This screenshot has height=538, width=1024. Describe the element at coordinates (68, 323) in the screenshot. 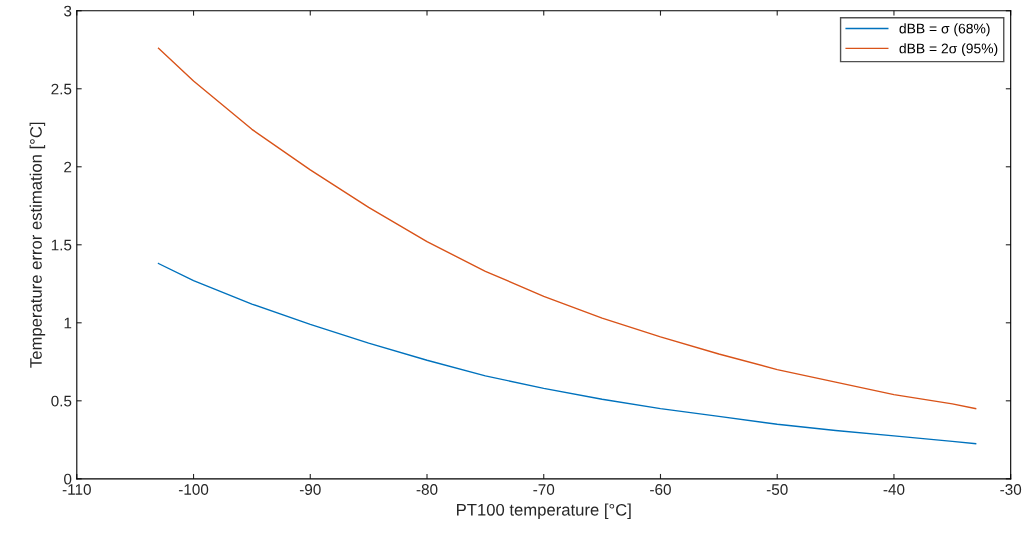

I see `y-tick-label: 1` at that location.